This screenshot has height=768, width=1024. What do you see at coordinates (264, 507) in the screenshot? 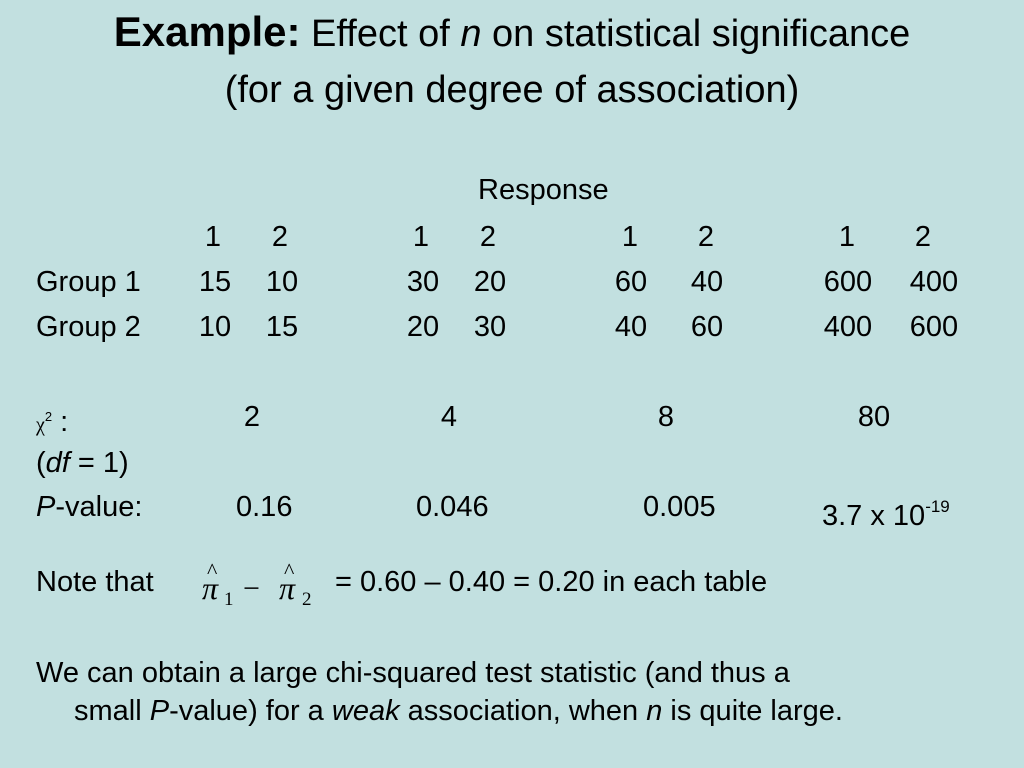
I see `p-value: 0.16` at bounding box center [264, 507].